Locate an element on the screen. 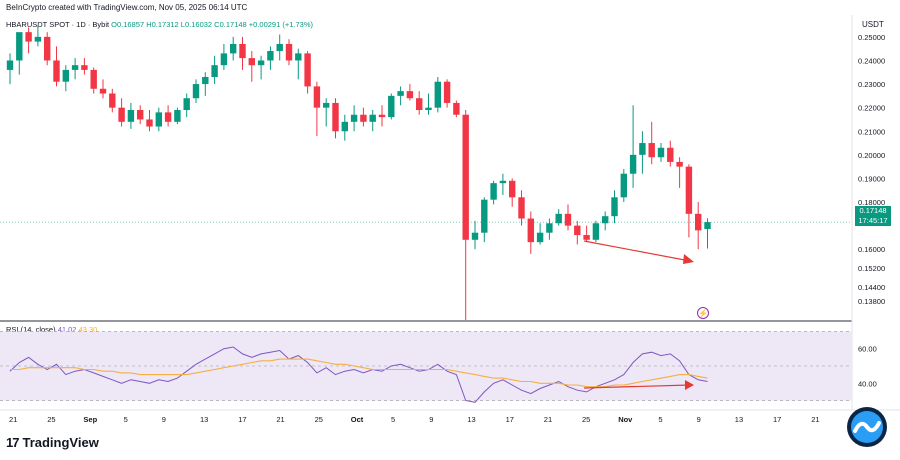  rsi-divergence-arrowhead is located at coordinates (689, 385).